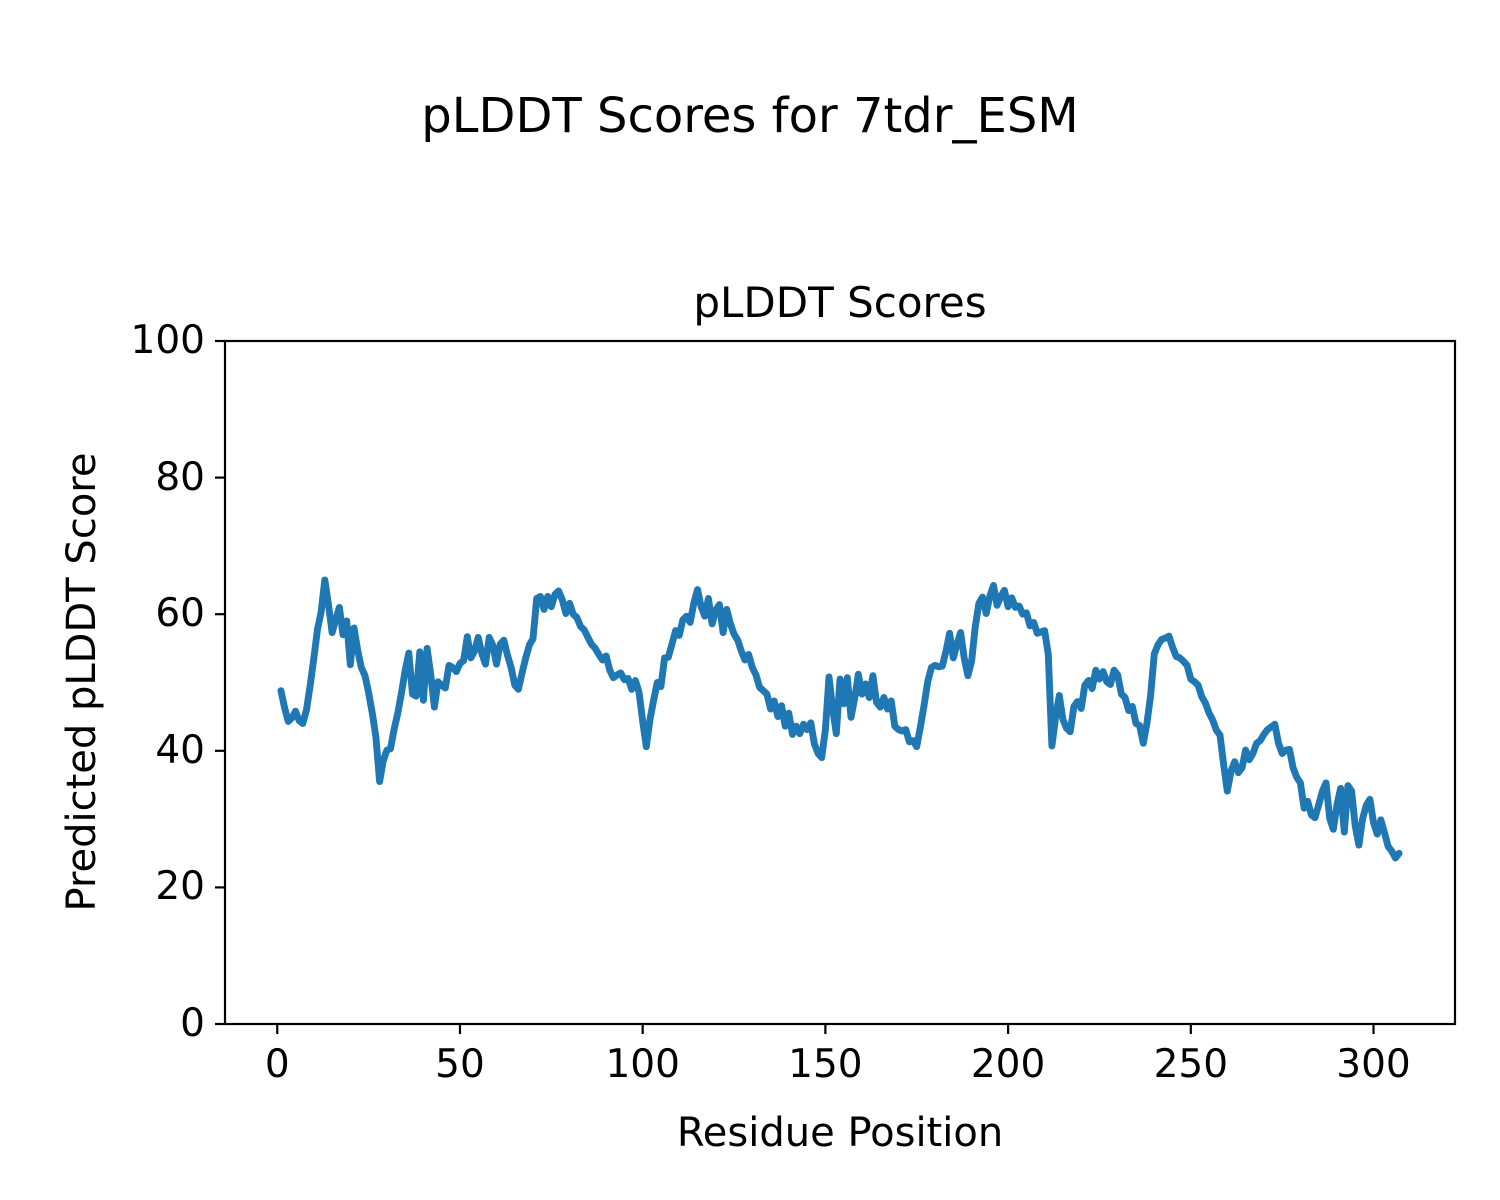 The height and width of the screenshot is (1200, 1500). Describe the element at coordinates (1191, 1064) in the screenshot. I see `x-tick-label: 250` at that location.